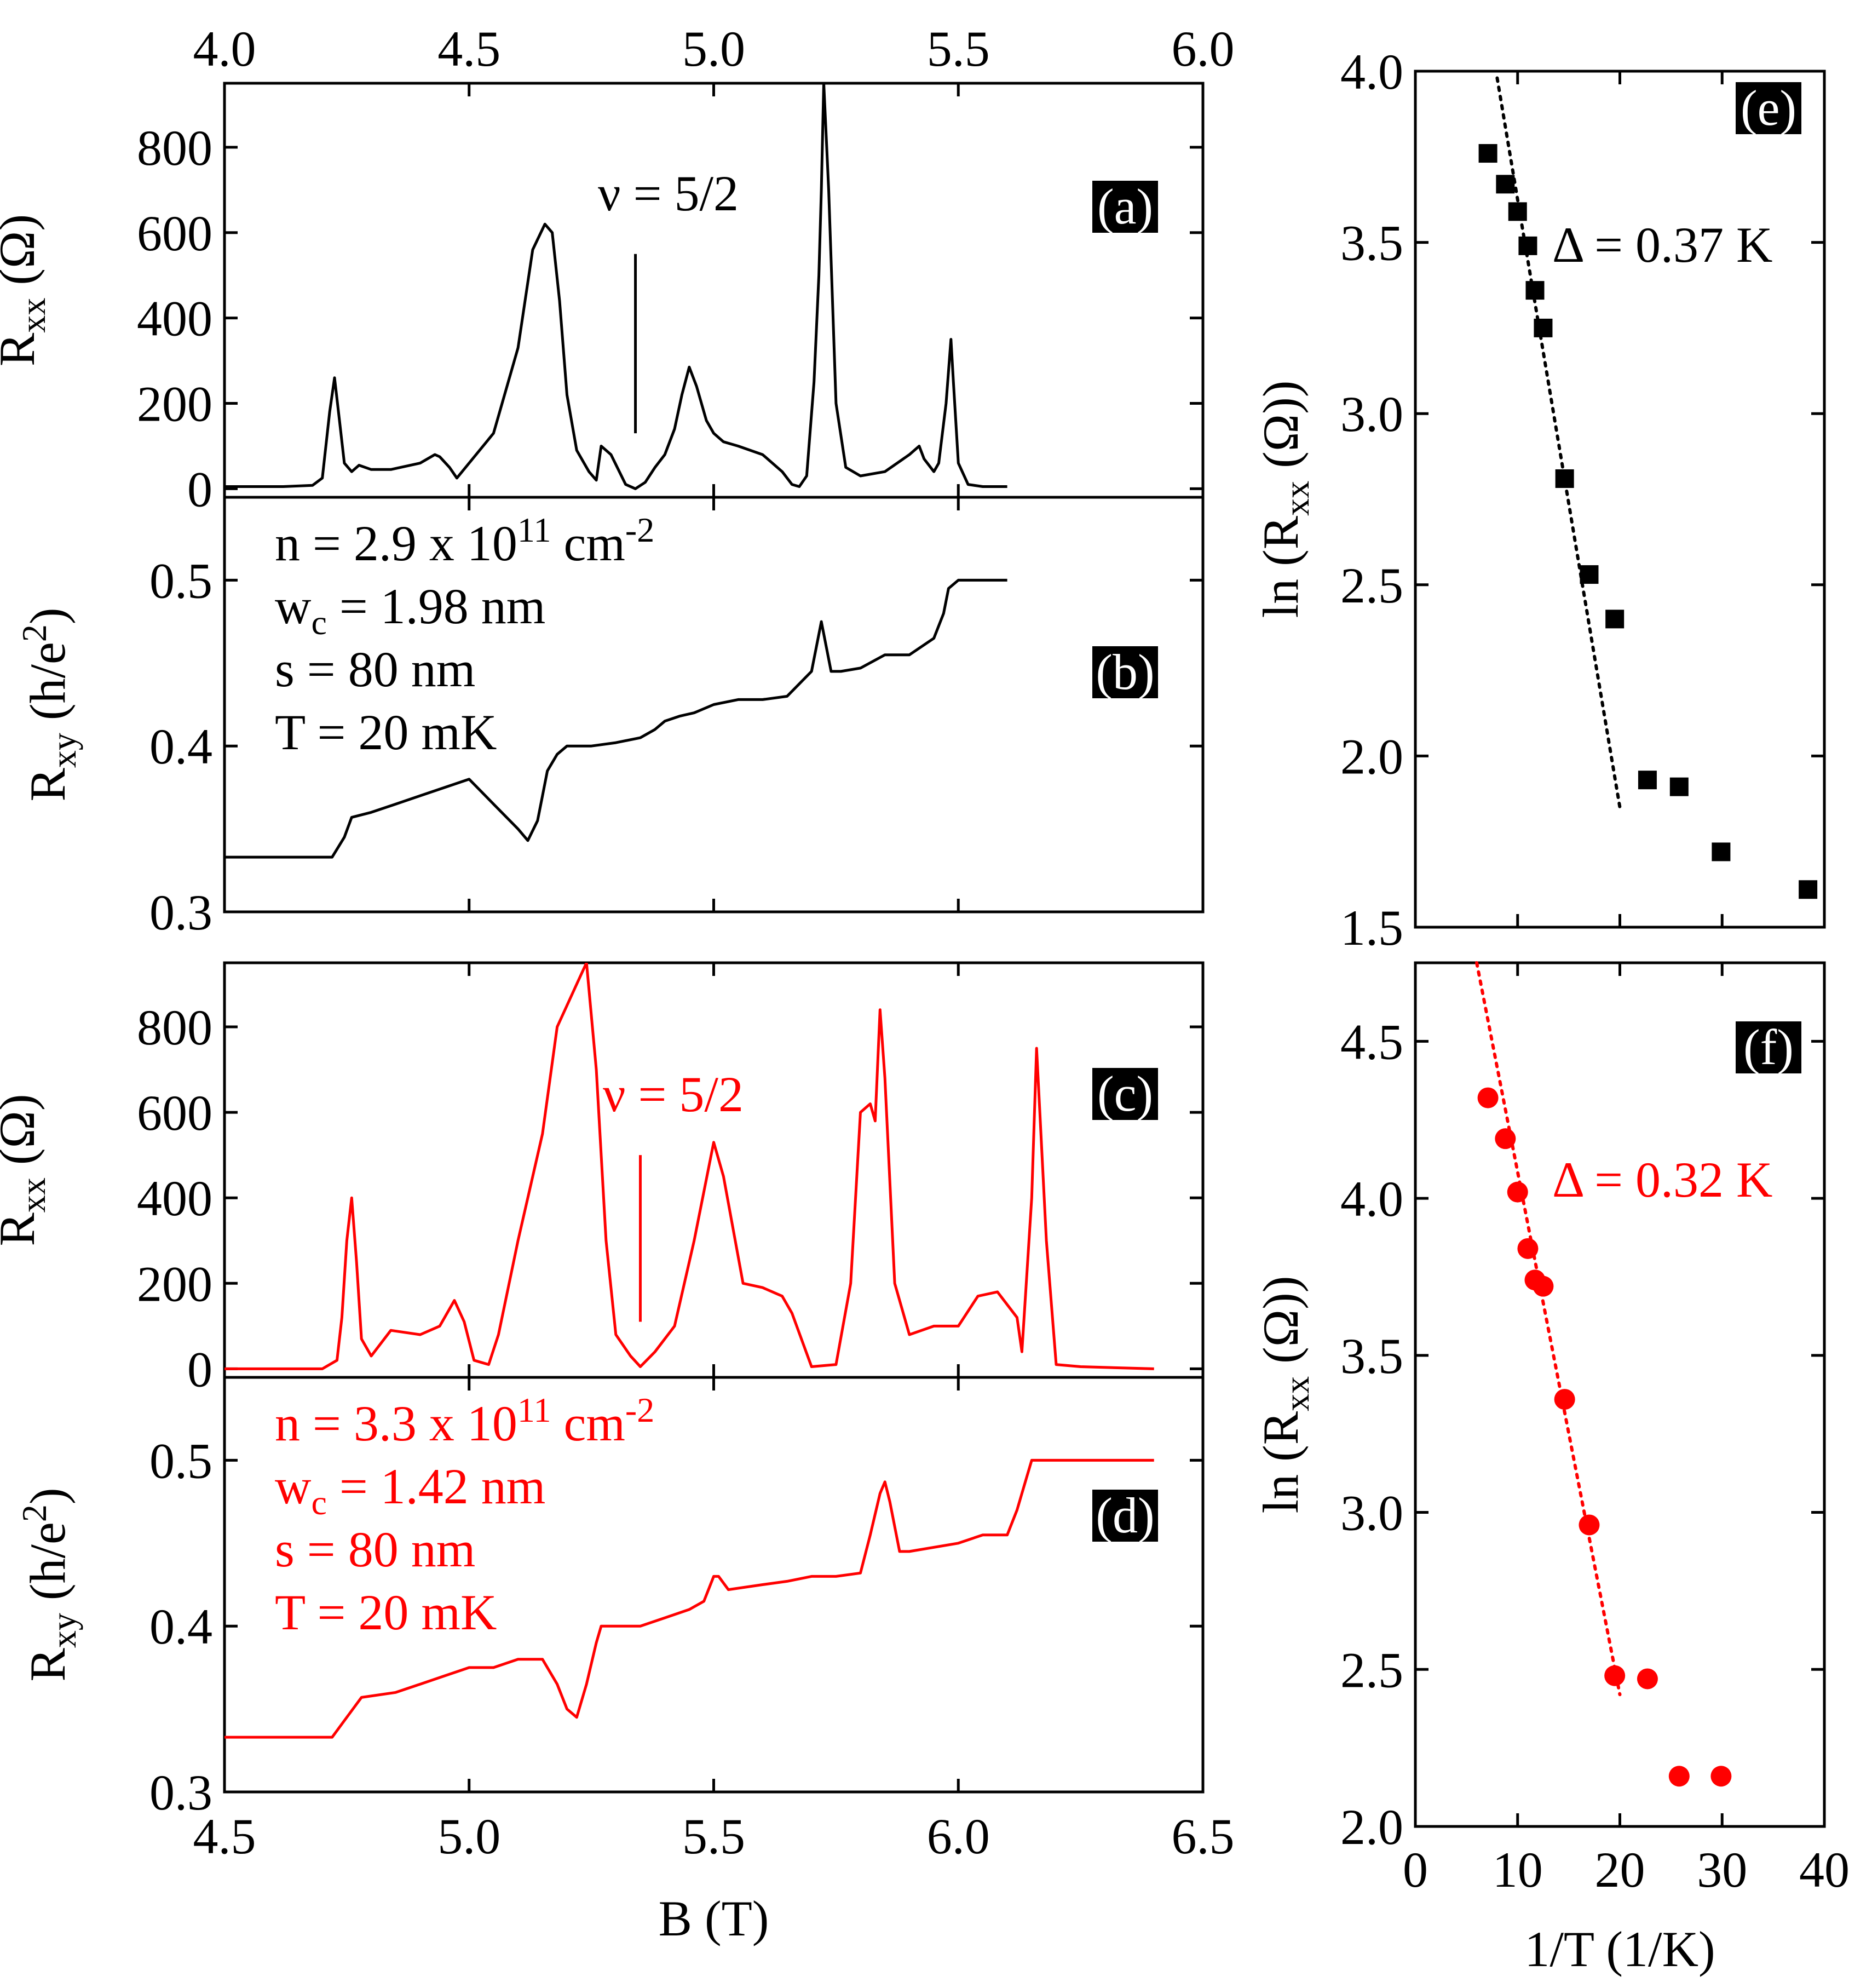 The width and height of the screenshot is (1872, 1988). I want to click on y-tick-label: 800, so click(174, 1027).